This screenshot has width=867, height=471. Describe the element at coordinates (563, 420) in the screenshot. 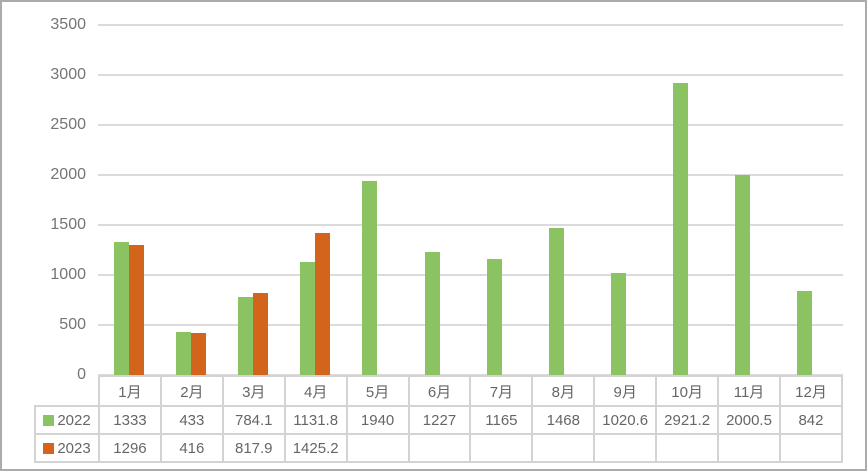

I see `value-cell-2022-month-8: 1468` at that location.